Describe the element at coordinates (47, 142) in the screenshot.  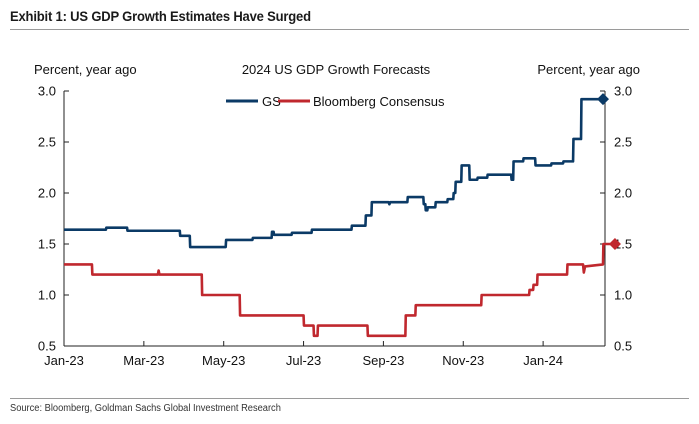
I see `left-y-tick-label: 2.5` at that location.